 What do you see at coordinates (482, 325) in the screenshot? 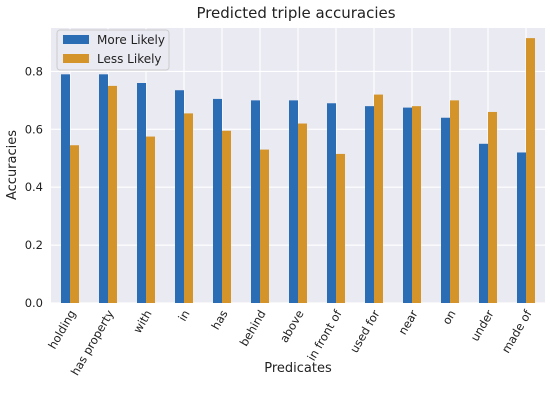
I see `x-tick-label: under` at bounding box center [482, 325].